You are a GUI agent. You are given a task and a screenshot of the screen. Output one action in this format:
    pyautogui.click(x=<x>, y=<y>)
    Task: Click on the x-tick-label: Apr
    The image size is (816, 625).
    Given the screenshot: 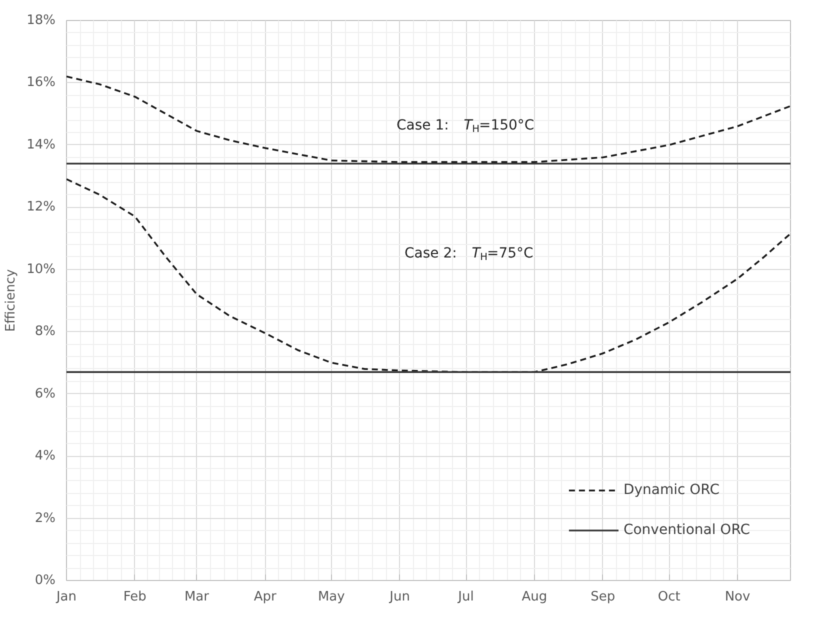 What is the action you would take?
    pyautogui.click(x=266, y=597)
    